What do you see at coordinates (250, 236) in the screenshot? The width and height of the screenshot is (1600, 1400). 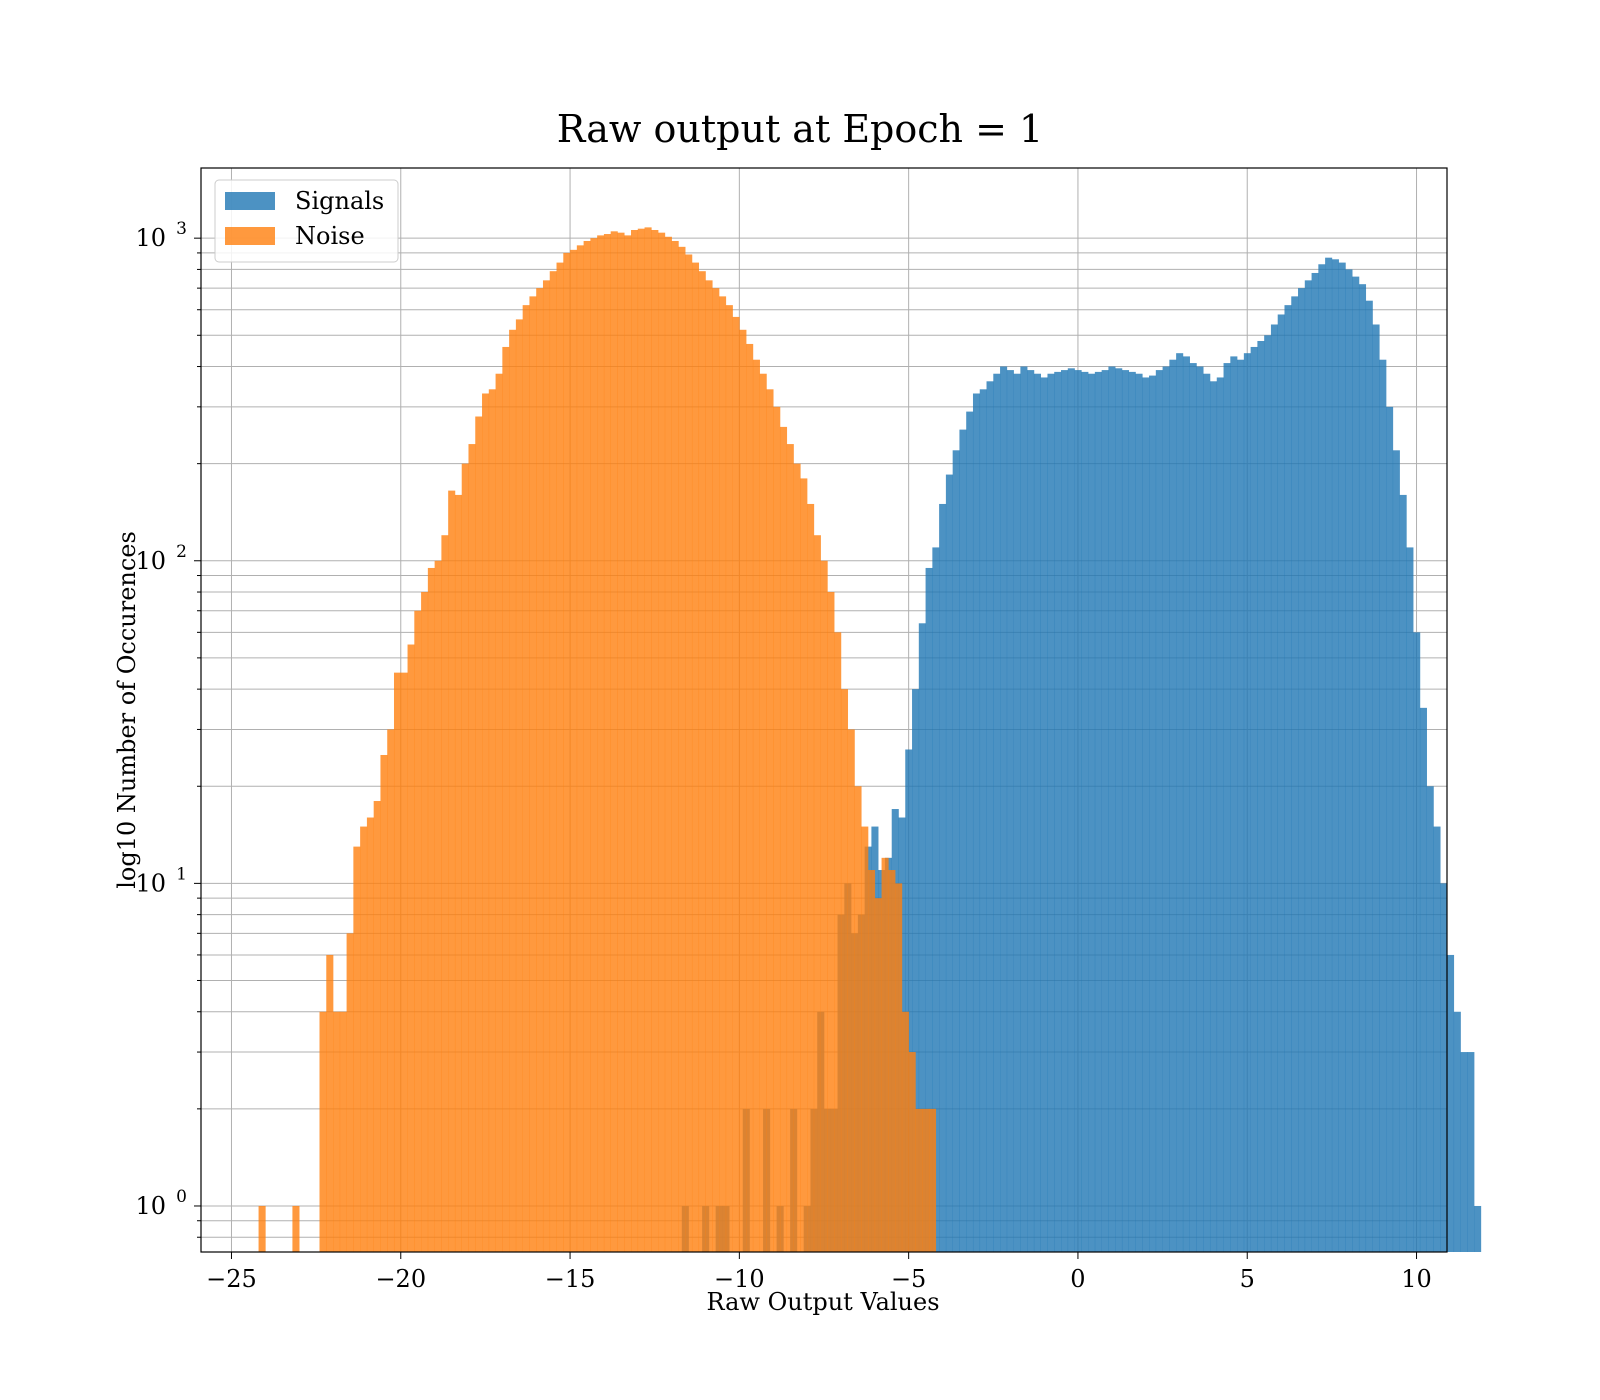 I see `legend-swatch-noise` at bounding box center [250, 236].